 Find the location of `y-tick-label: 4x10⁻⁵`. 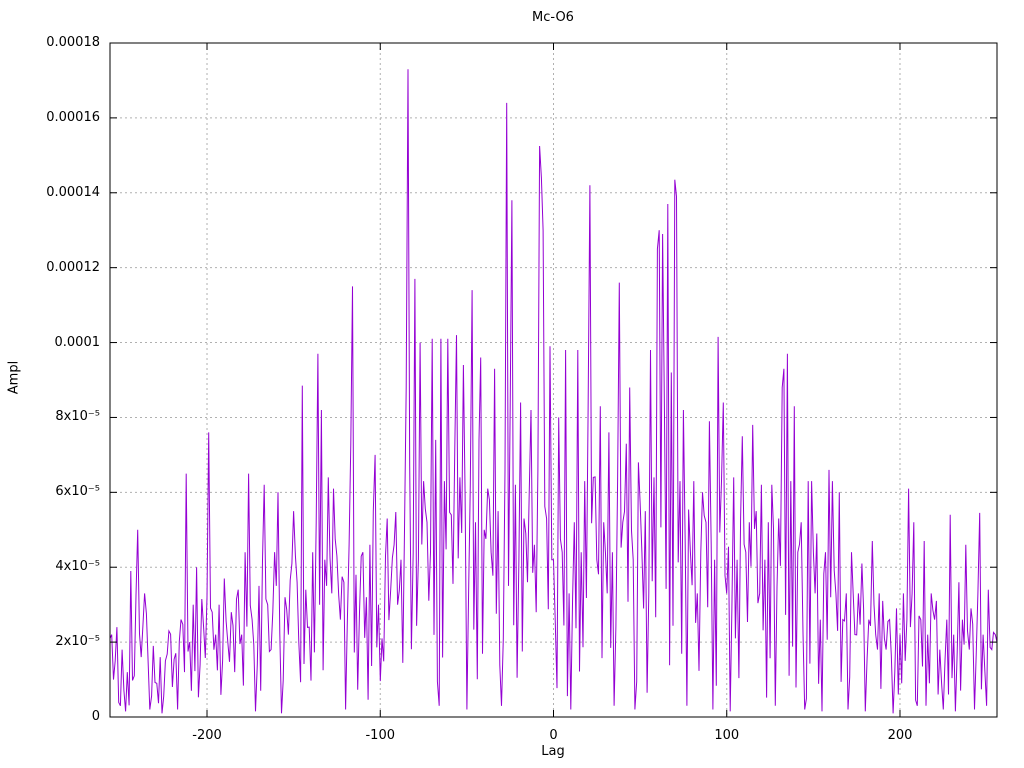

y-tick-label: 4x10⁻⁵ is located at coordinates (77, 567).